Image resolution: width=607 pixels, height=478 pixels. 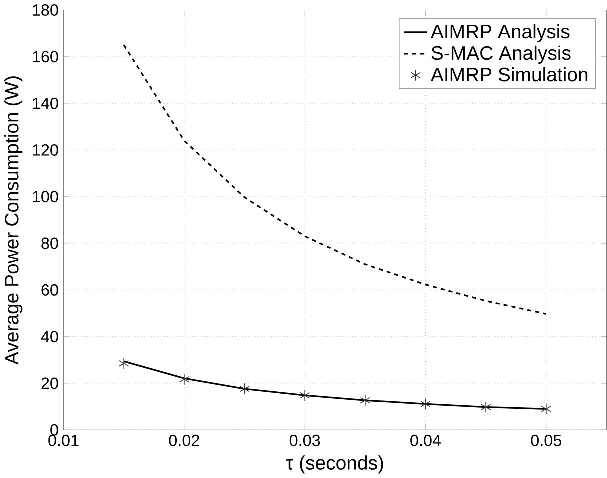 I want to click on line-series, so click(x=335, y=385).